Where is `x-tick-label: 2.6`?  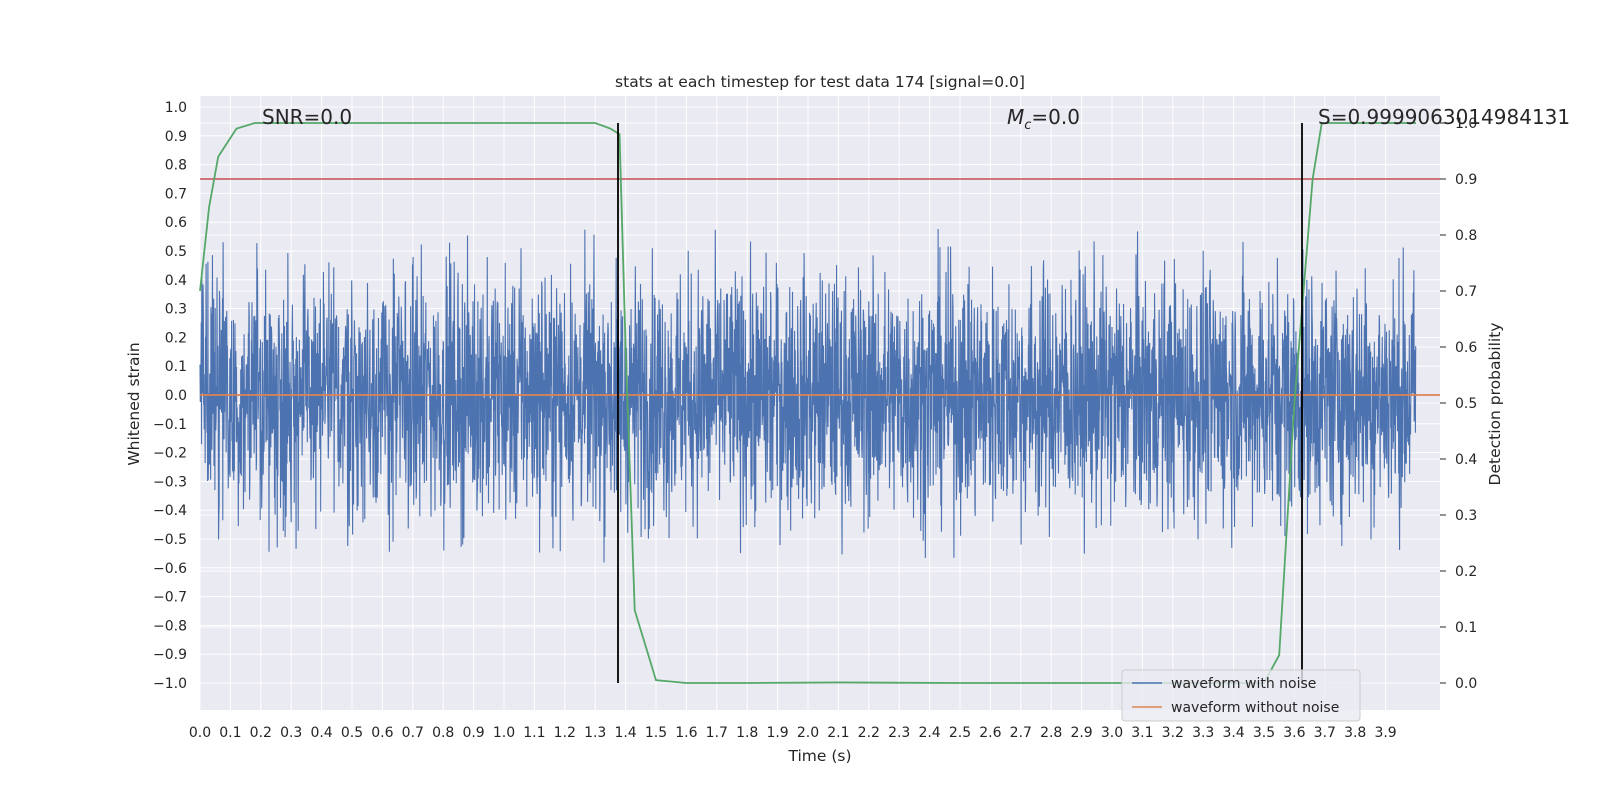 x-tick-label: 2.6 is located at coordinates (990, 733).